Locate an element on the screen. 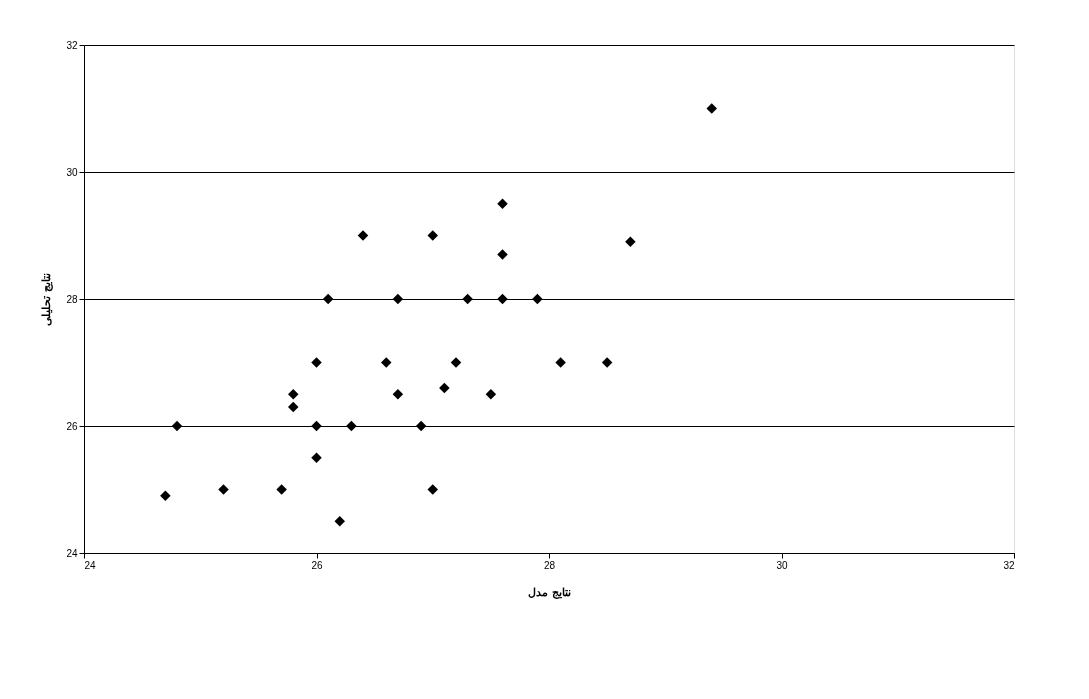 The height and width of the screenshot is (699, 1089). y-tick-label: 28 is located at coordinates (72, 299).